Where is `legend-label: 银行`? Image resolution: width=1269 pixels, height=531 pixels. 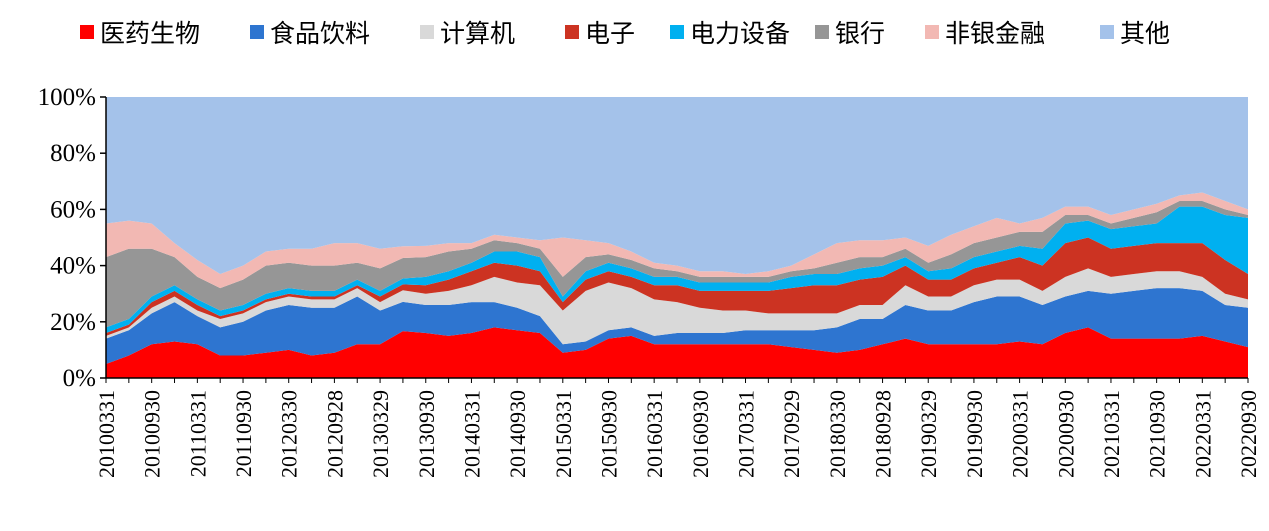 legend-label: 银行 is located at coordinates (860, 33).